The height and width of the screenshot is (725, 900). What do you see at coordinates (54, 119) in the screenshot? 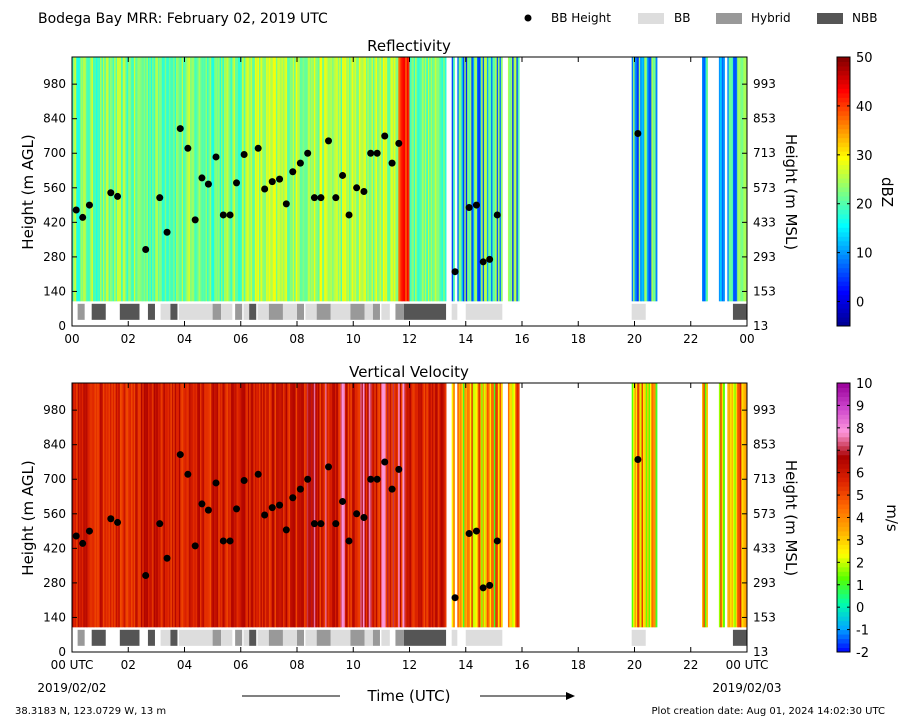
I see `y-tick-label: 840` at bounding box center [54, 119].